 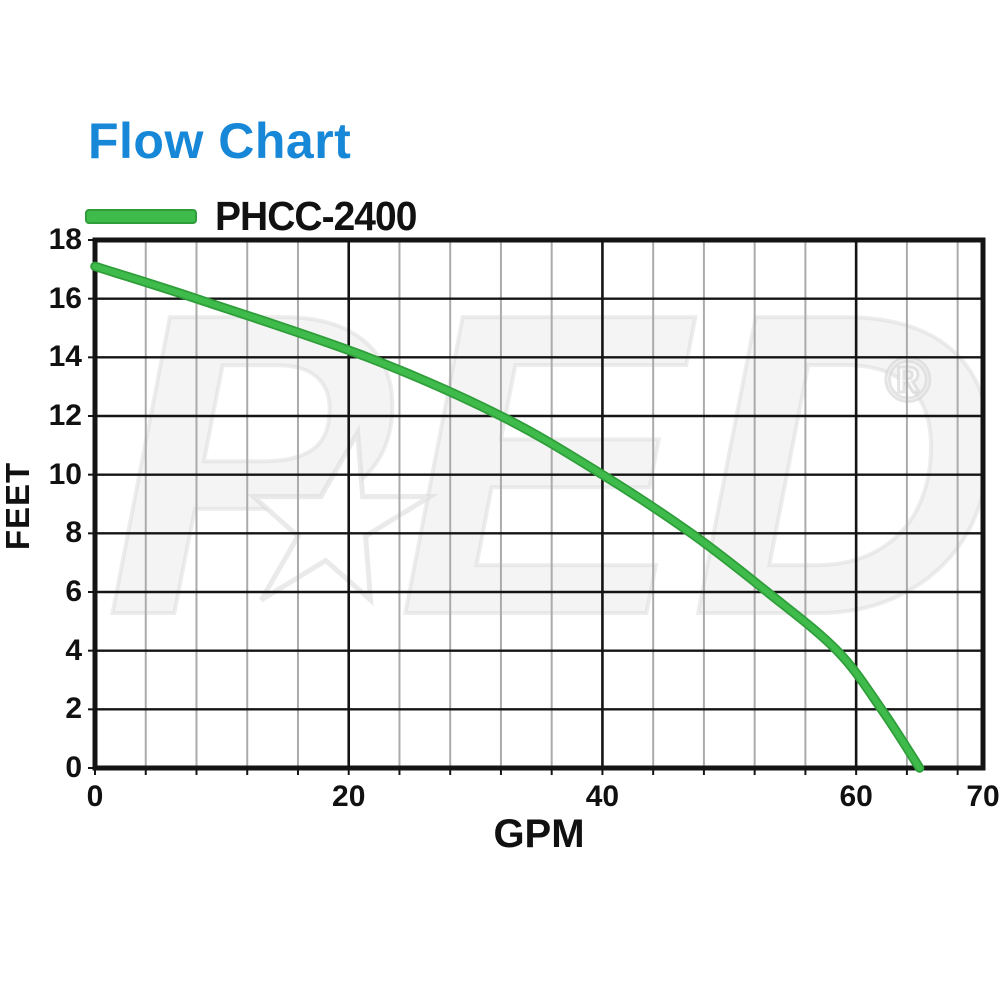 I want to click on chart-title: Flow Chart, so click(x=220, y=141).